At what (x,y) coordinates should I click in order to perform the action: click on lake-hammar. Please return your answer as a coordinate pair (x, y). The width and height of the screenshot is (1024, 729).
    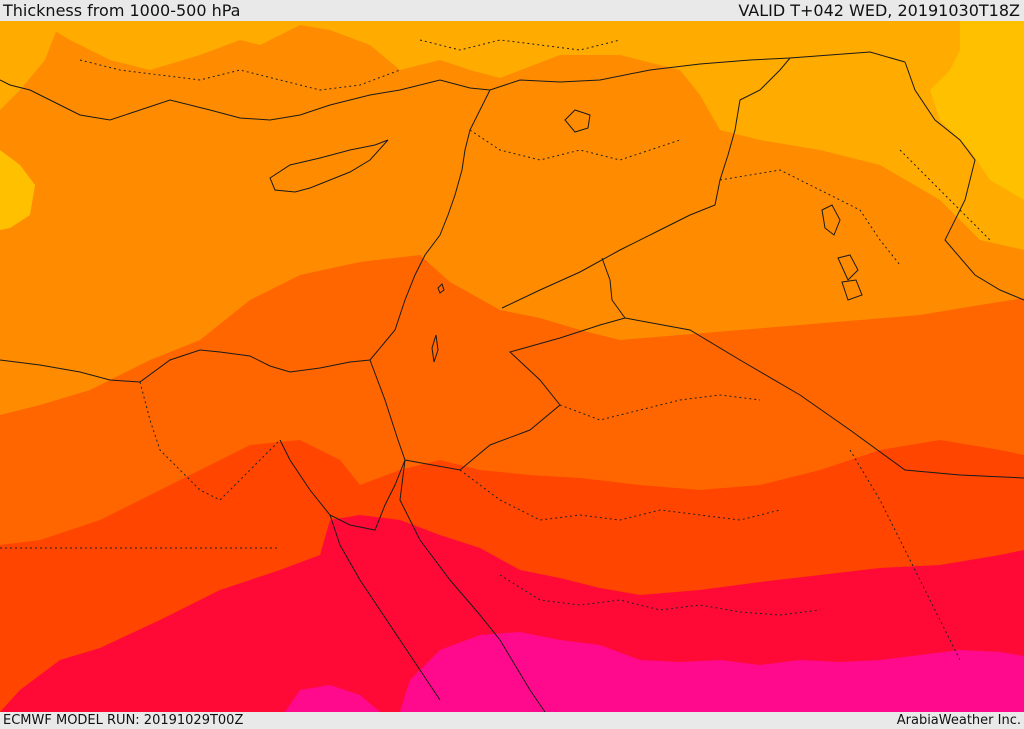
    Looking at the image, I should click on (852, 290).